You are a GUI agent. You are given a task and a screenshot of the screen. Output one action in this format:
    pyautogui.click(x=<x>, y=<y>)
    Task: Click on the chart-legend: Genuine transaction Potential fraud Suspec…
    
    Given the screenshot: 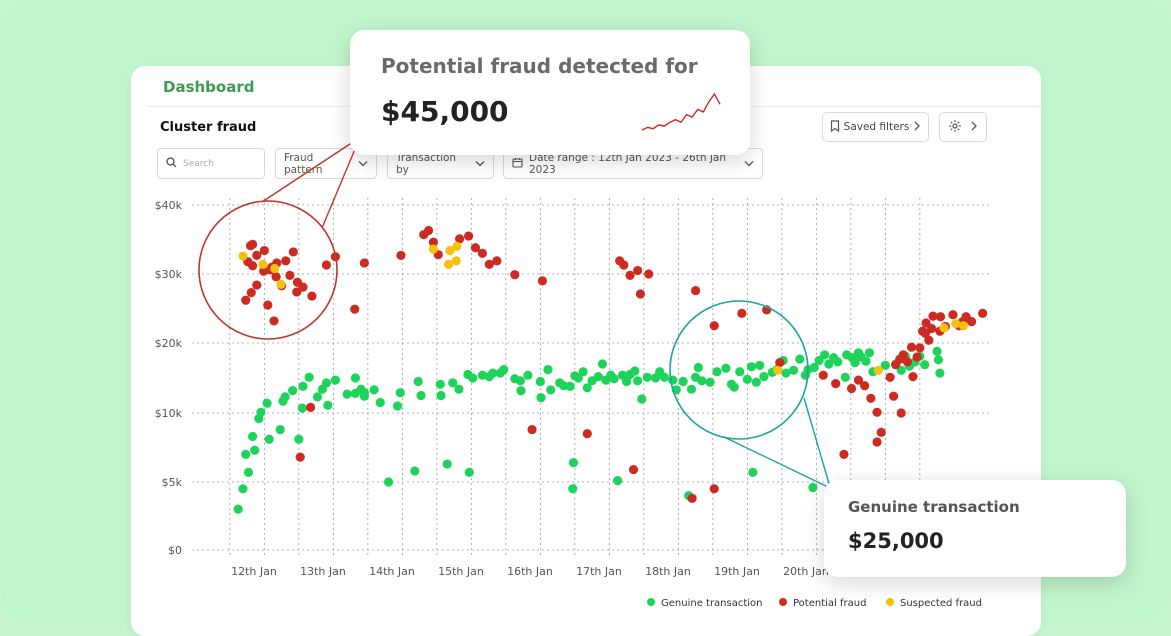 What is the action you would take?
    pyautogui.click(x=814, y=603)
    